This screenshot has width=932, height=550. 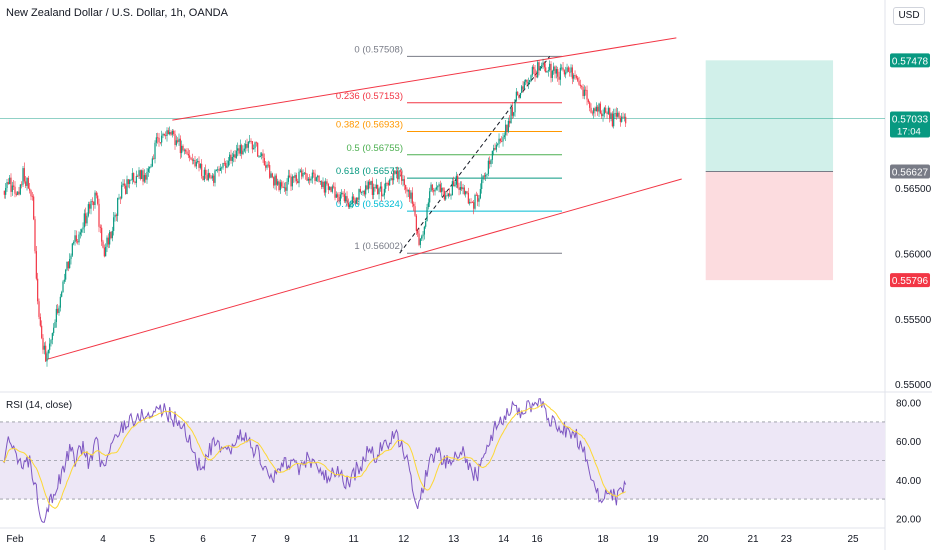 What do you see at coordinates (374, 148) in the screenshot?
I see `fib-level-label: 0.5 (0.56755)` at bounding box center [374, 148].